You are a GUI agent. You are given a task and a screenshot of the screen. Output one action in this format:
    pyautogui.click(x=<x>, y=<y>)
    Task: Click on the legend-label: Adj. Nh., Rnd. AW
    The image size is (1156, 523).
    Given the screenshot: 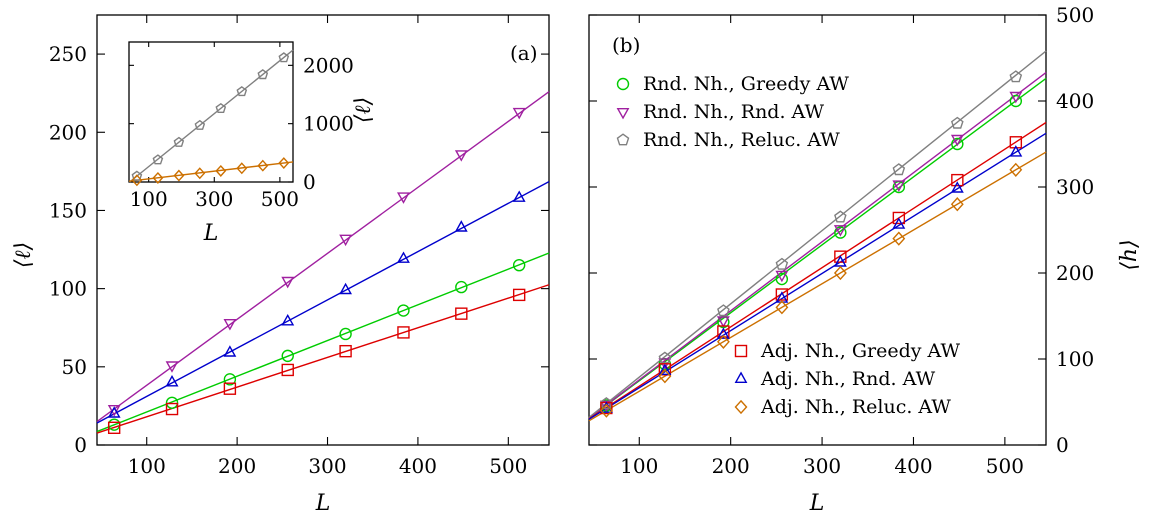 What is the action you would take?
    pyautogui.click(x=848, y=379)
    